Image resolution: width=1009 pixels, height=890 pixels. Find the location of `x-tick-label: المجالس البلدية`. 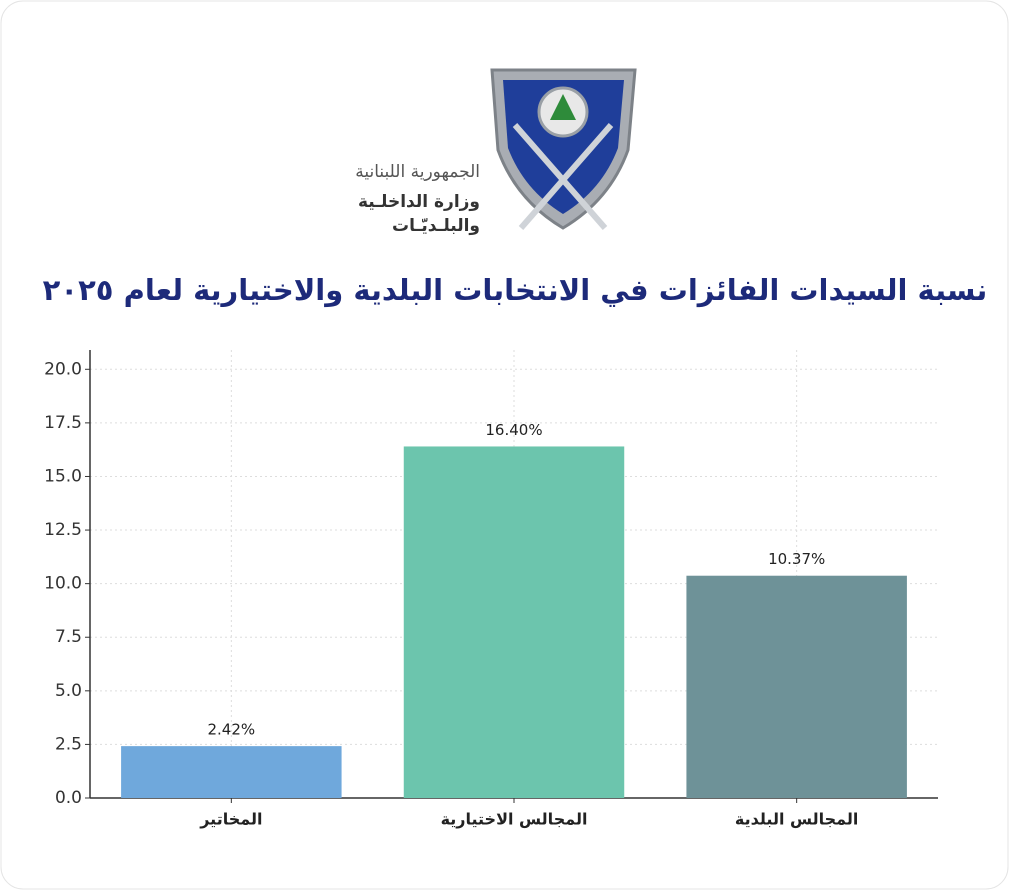

x-tick-label: المجالس البلدية is located at coordinates (796, 819).